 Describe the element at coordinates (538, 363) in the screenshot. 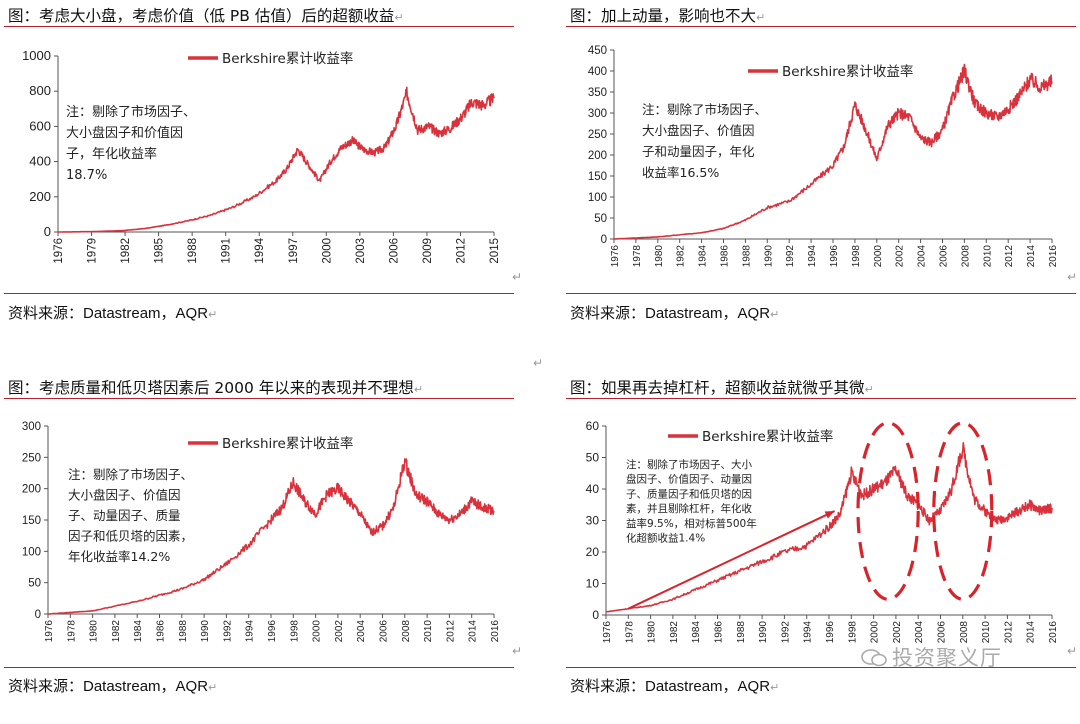

I see `paragraph-mark: ↵` at that location.